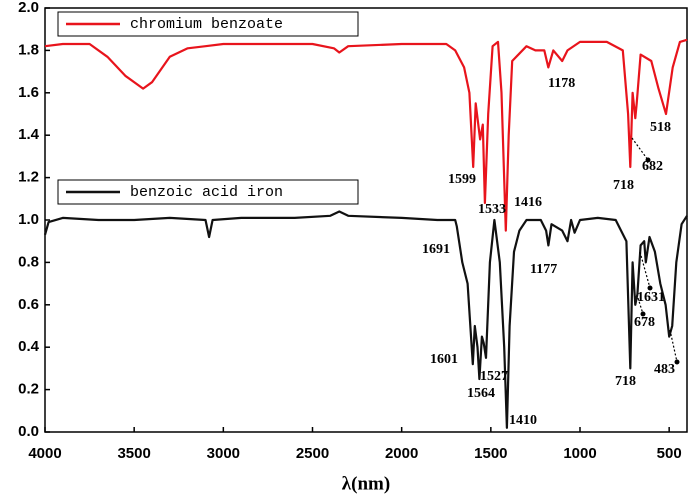 This screenshot has width=692, height=499. Describe the element at coordinates (366, 483) in the screenshot. I see `x-axis-title: λ(nm)` at that location.